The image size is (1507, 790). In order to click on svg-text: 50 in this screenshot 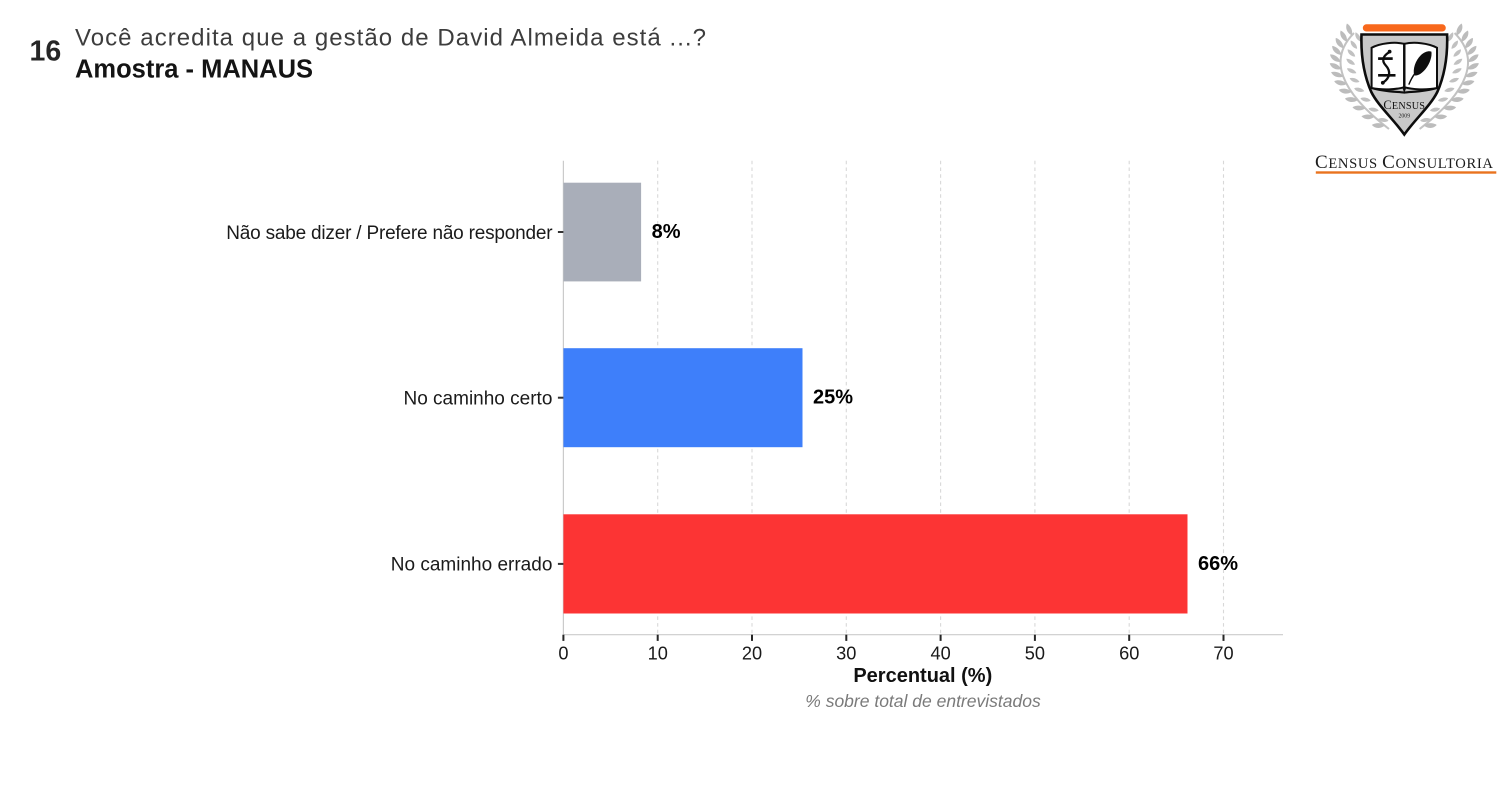, I will do `click(1035, 653)`.